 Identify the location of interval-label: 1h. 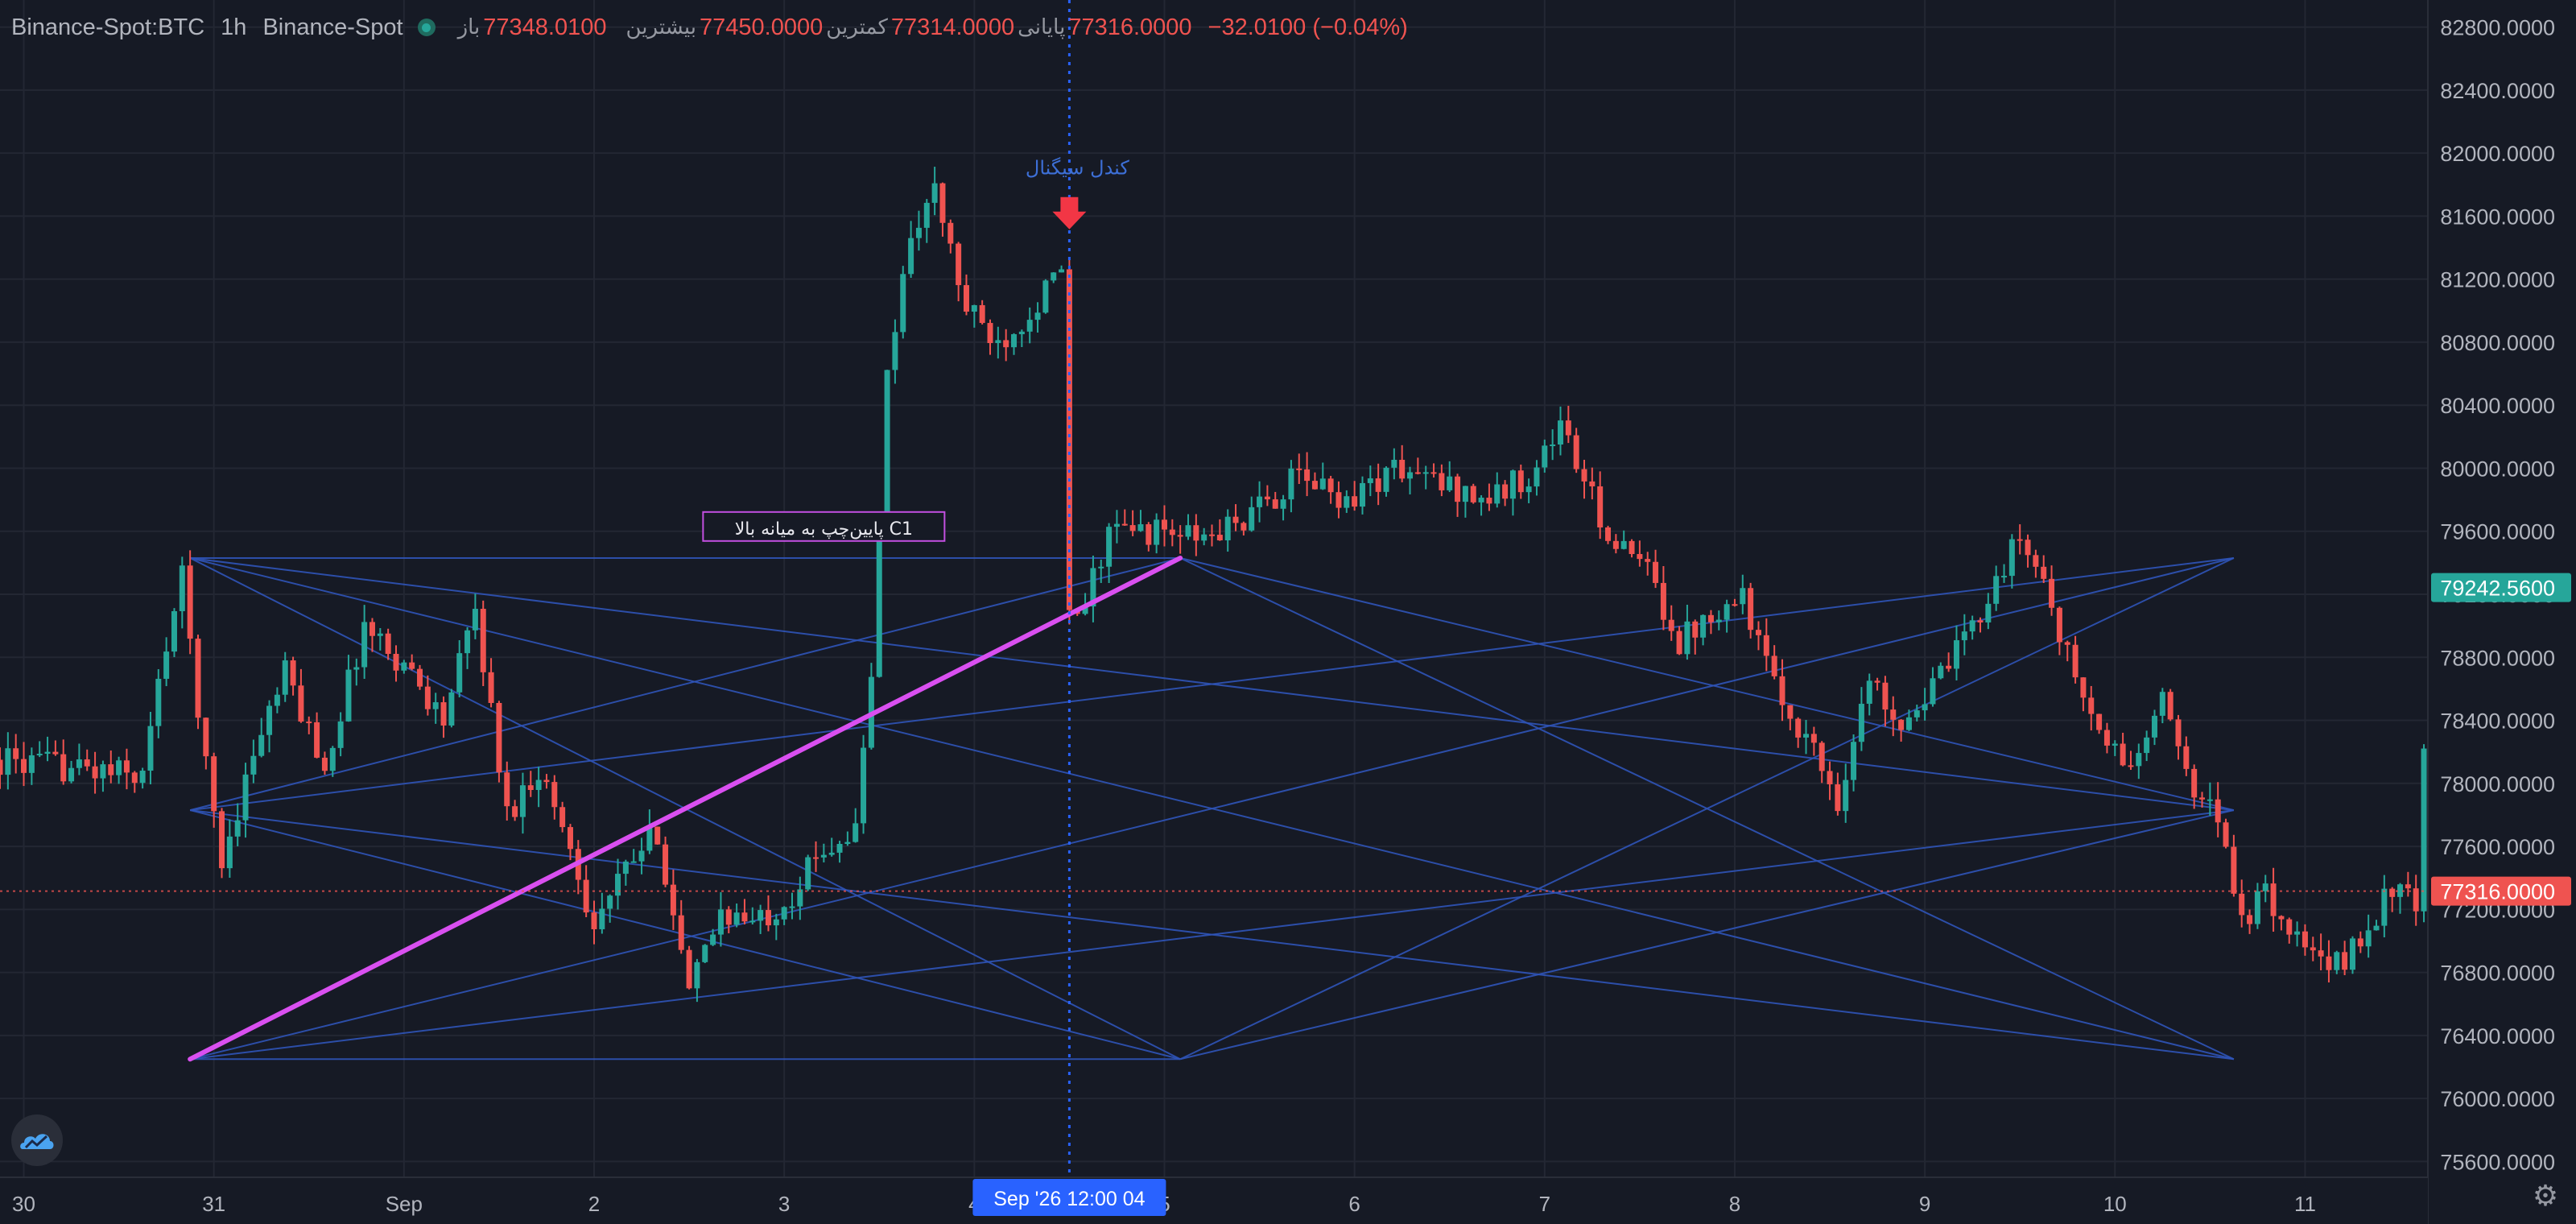
(234, 27).